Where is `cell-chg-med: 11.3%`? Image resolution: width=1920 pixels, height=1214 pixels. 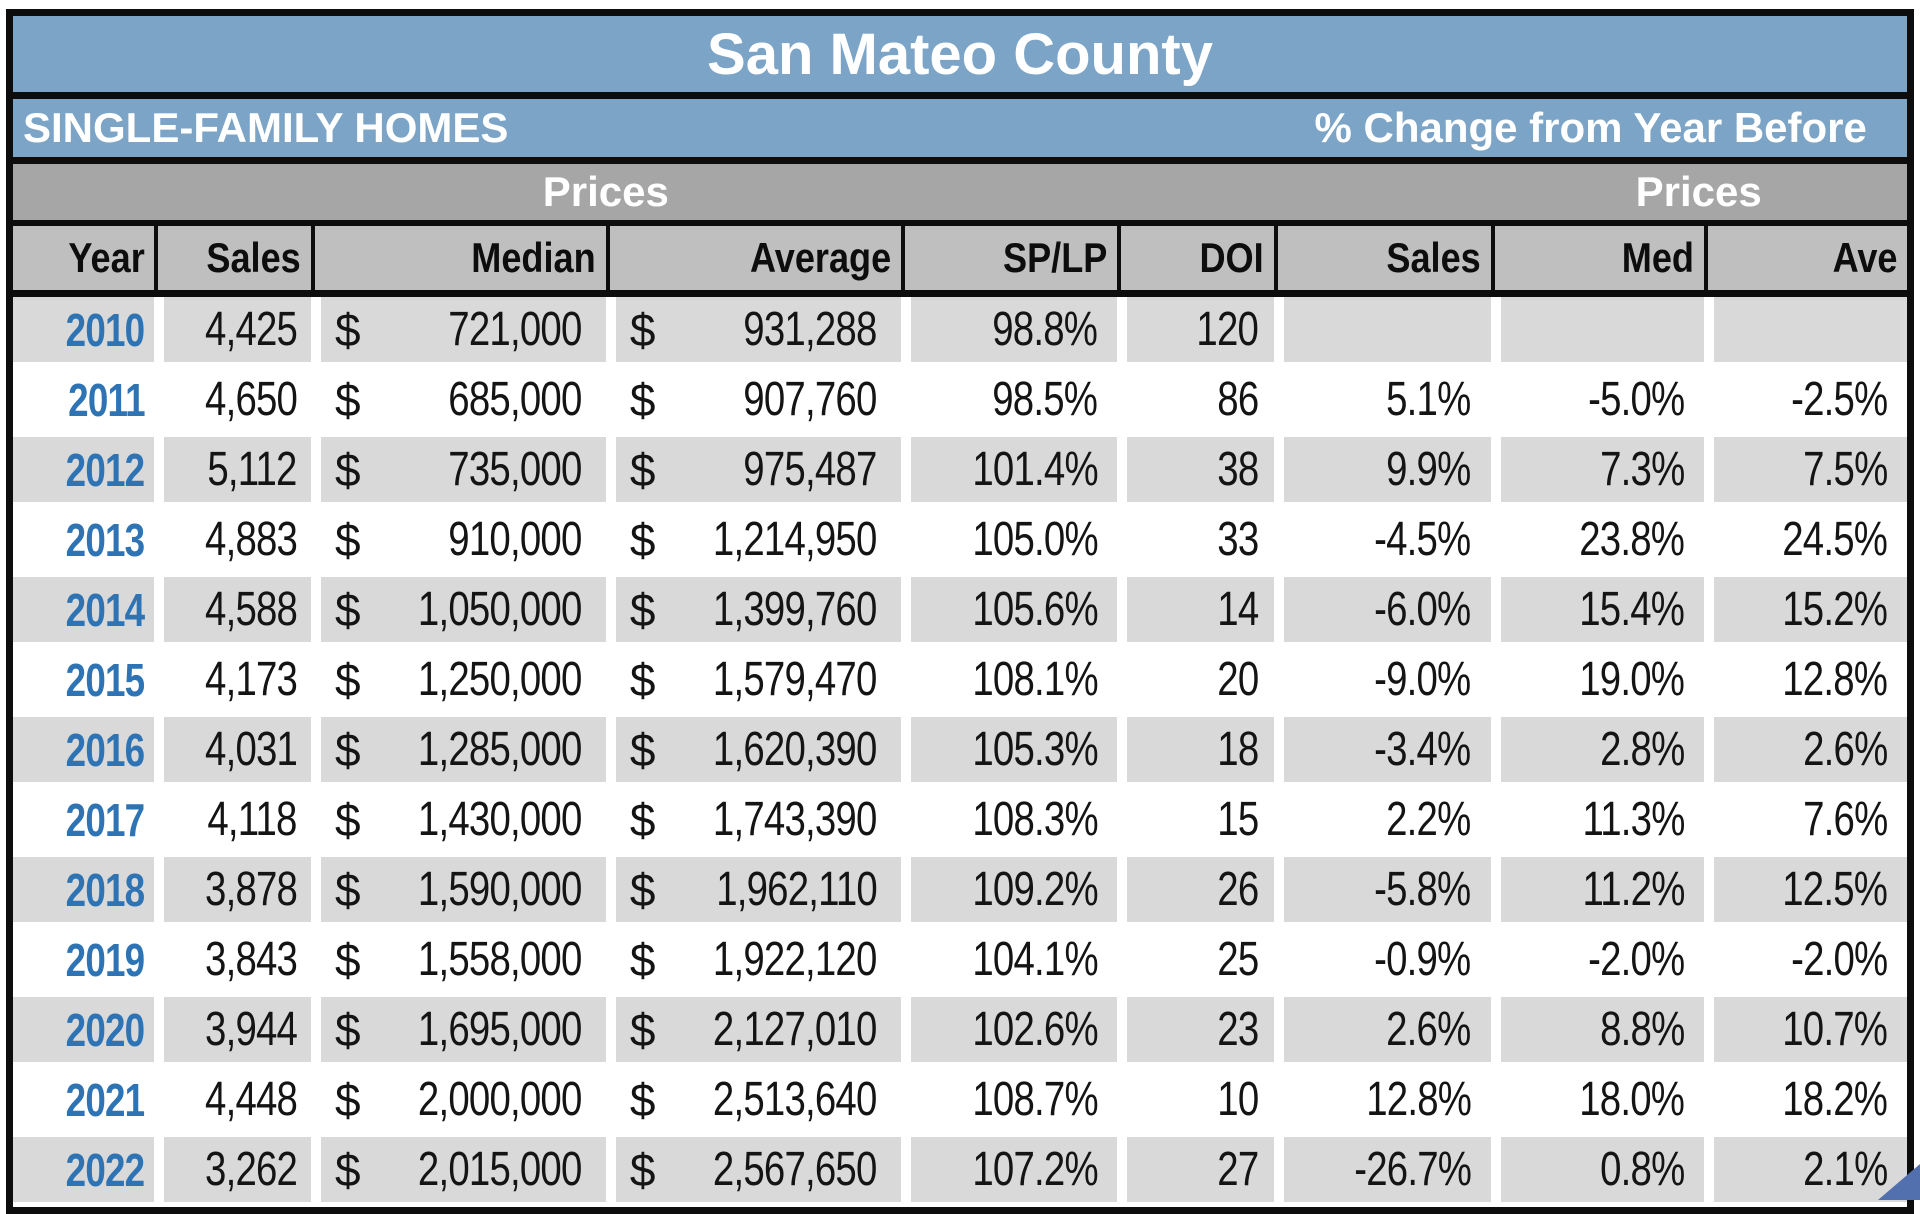 cell-chg-med: 11.3% is located at coordinates (1597, 819).